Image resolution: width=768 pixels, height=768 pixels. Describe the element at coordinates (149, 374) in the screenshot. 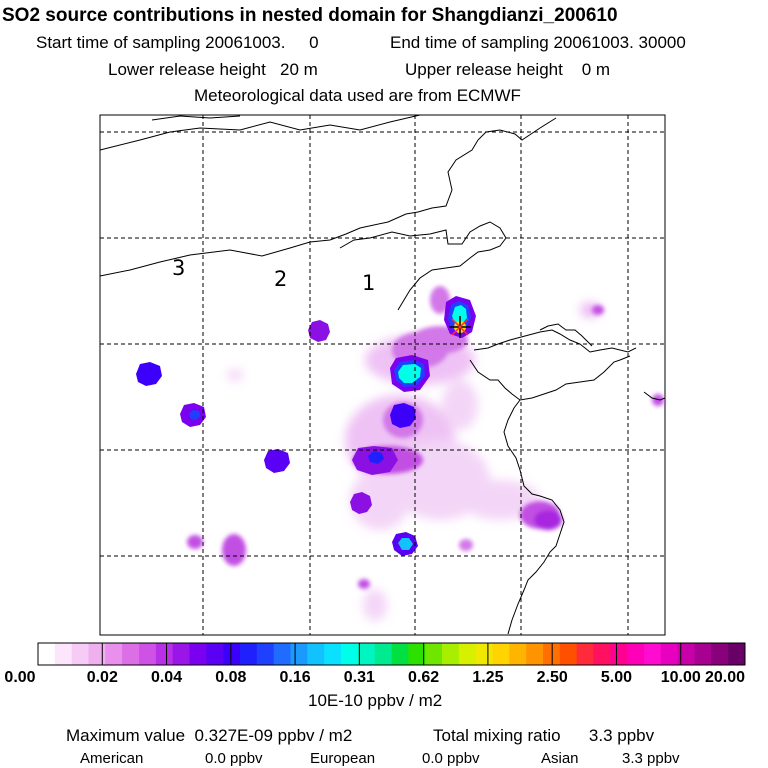

I see `west-spot` at that location.